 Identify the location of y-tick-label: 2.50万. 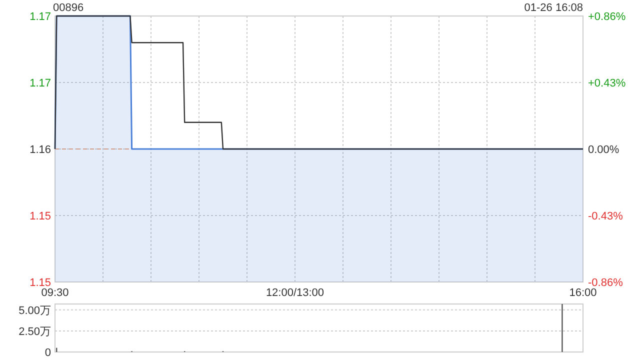
(34, 332).